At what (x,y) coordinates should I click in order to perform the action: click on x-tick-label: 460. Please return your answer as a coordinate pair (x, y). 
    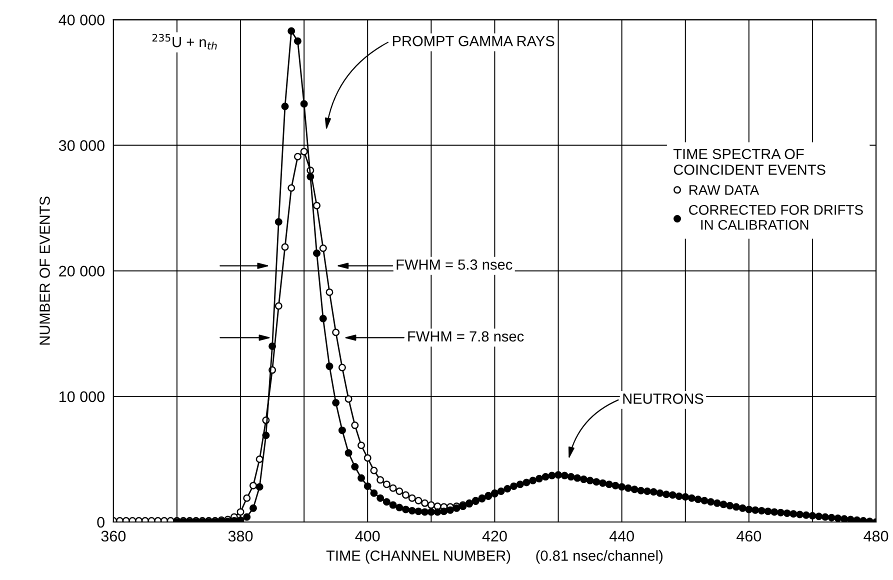
    Looking at the image, I should click on (749, 536).